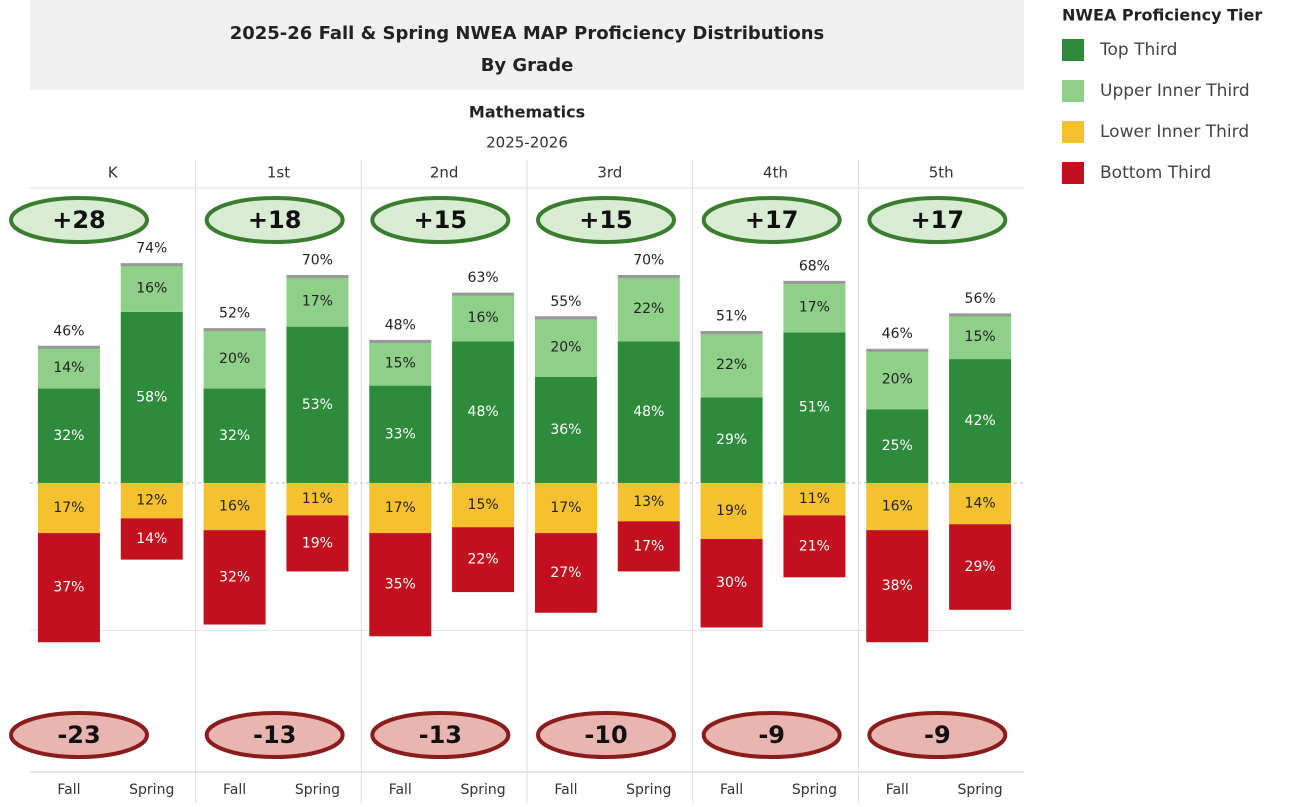  I want to click on bar-label: 32%, so click(234, 436).